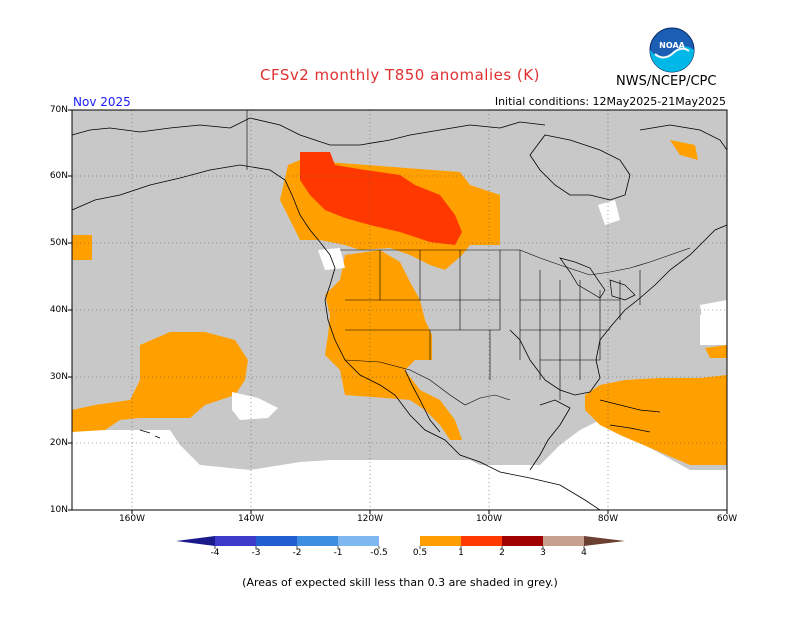 The height and width of the screenshot is (618, 800). What do you see at coordinates (543, 553) in the screenshot?
I see `colorbar-tick-label: 3` at bounding box center [543, 553].